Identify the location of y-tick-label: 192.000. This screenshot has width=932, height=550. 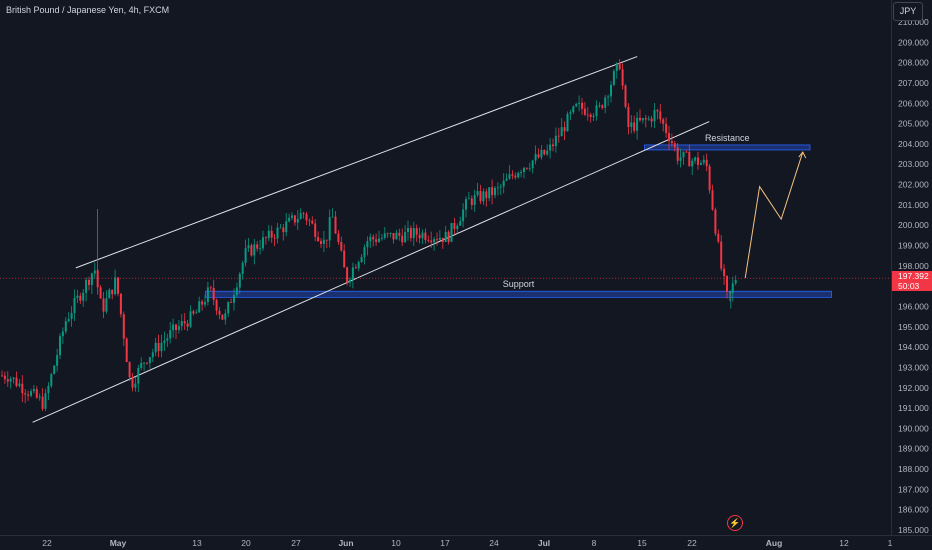
(913, 388).